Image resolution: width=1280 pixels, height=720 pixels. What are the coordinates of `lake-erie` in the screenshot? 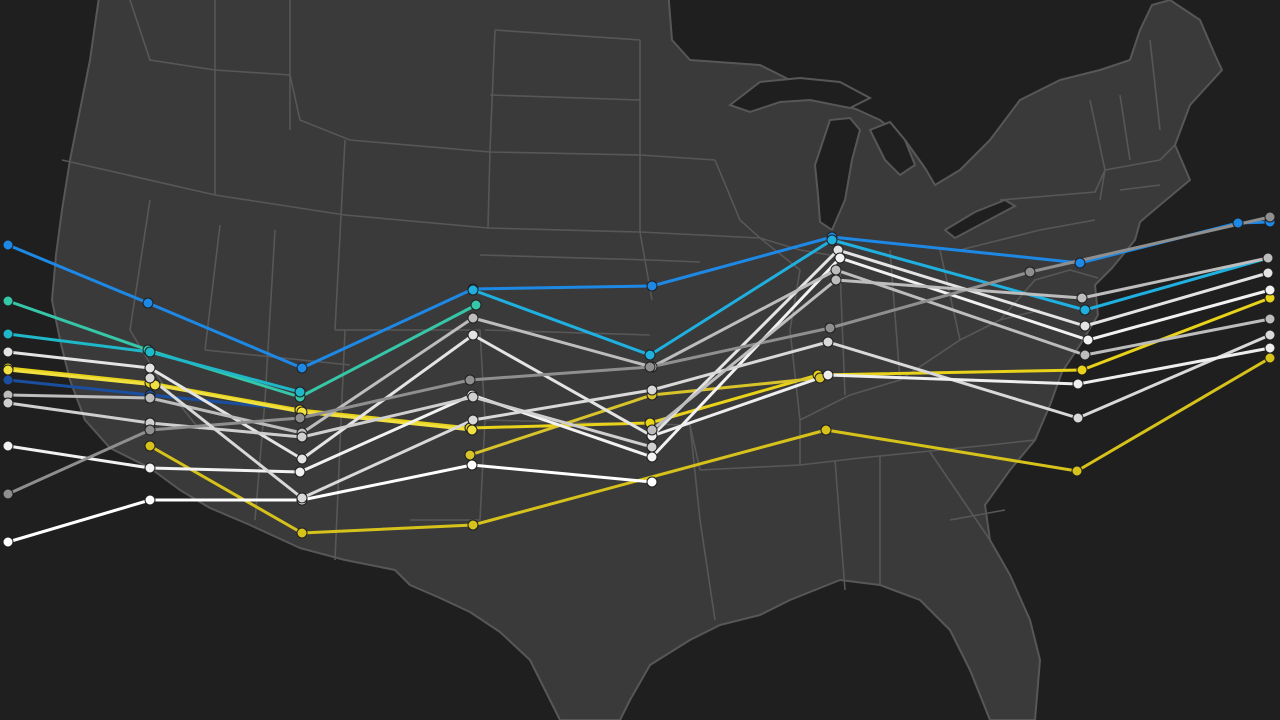 It's located at (980, 219).